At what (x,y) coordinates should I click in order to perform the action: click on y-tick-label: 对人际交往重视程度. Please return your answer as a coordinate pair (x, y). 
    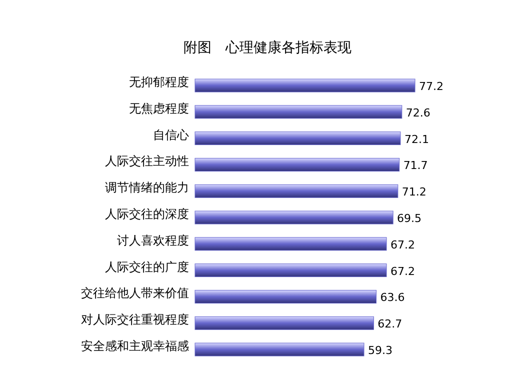
    Looking at the image, I should click on (135, 319).